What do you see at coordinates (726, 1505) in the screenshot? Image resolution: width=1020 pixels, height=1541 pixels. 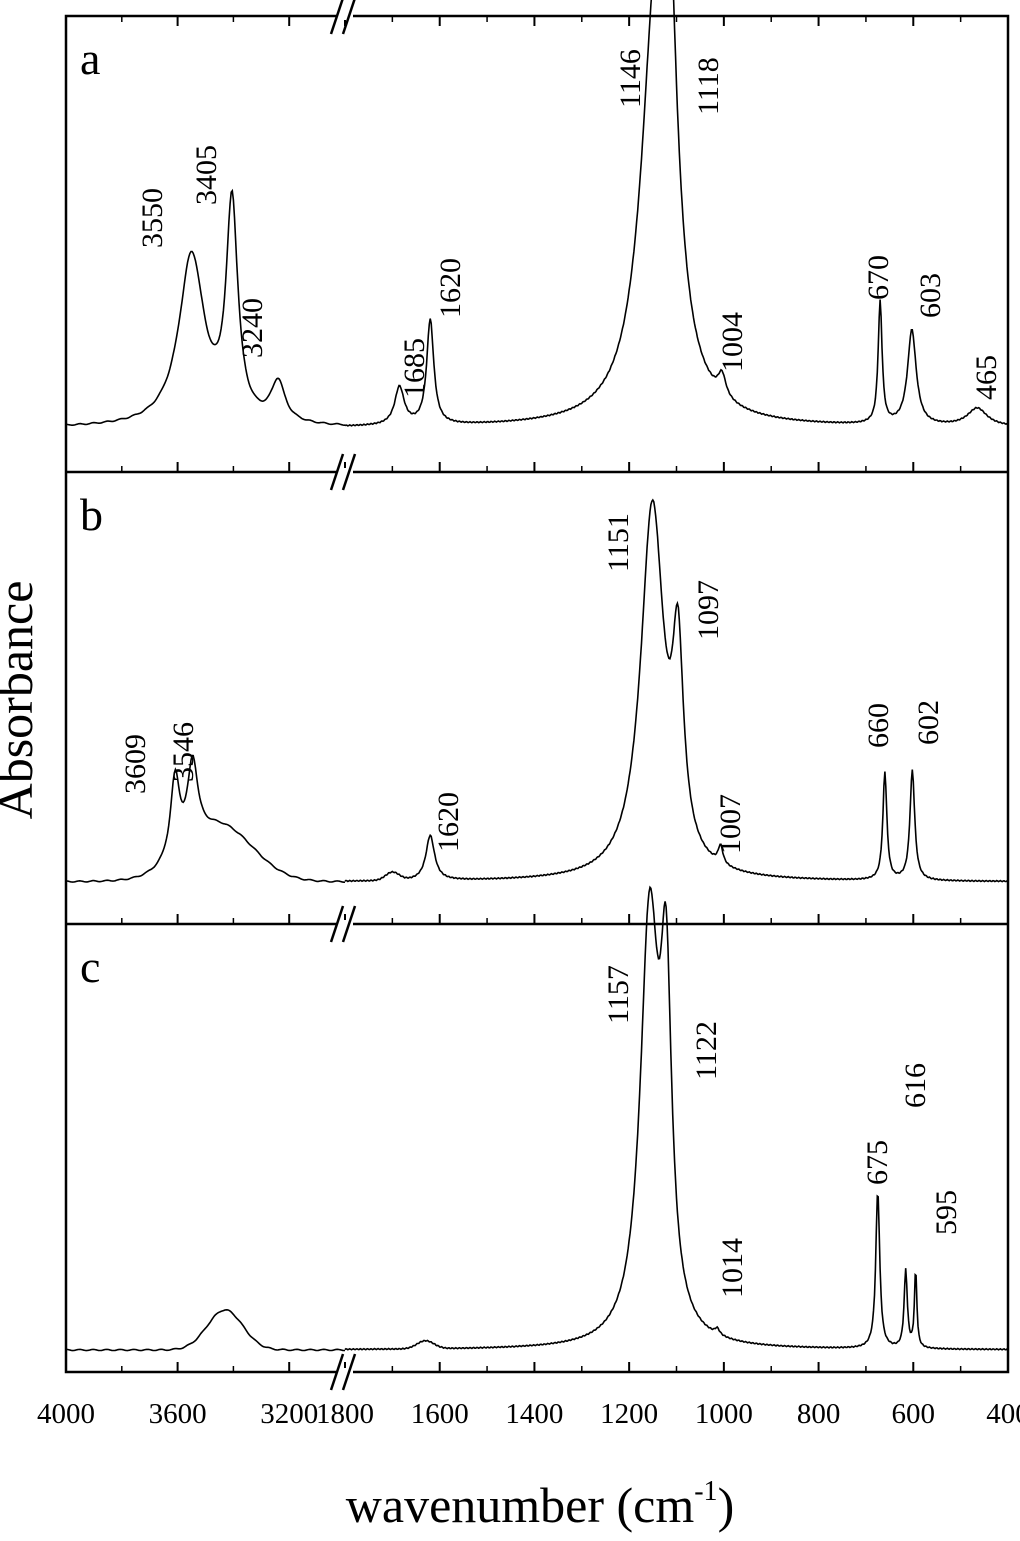 I see `x-axis-title-suffix: )` at bounding box center [726, 1505].